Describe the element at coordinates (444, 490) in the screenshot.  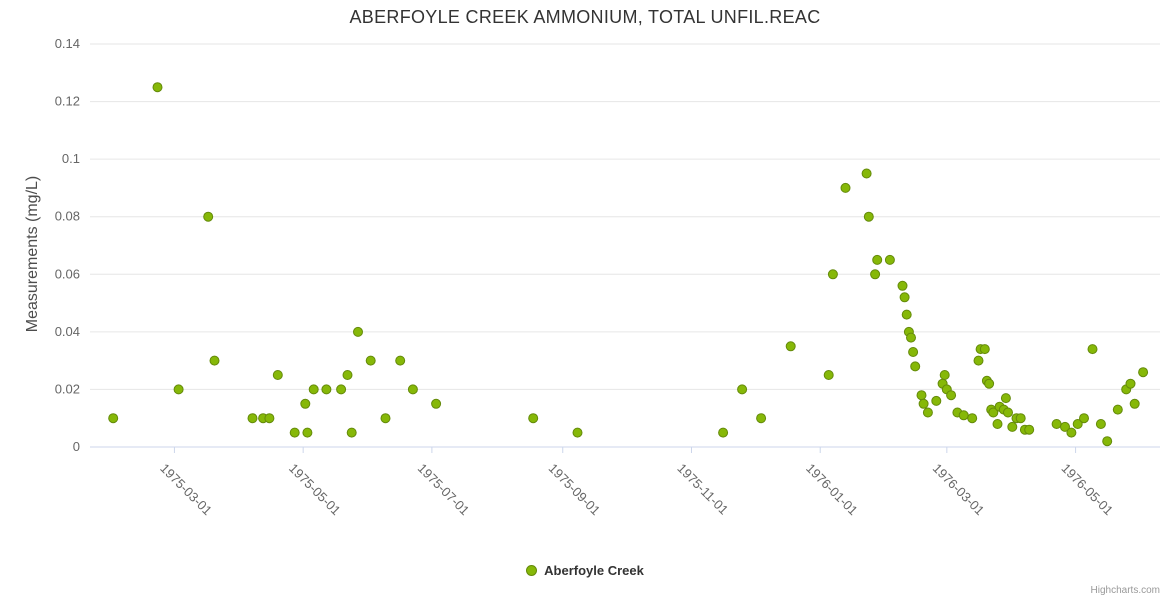
I see `x-axis-tick-label: 1975-07-01` at that location.